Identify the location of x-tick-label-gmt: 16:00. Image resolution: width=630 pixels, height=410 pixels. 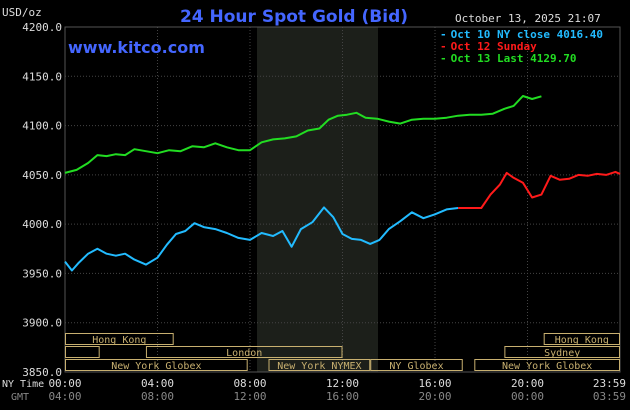
(342, 396).